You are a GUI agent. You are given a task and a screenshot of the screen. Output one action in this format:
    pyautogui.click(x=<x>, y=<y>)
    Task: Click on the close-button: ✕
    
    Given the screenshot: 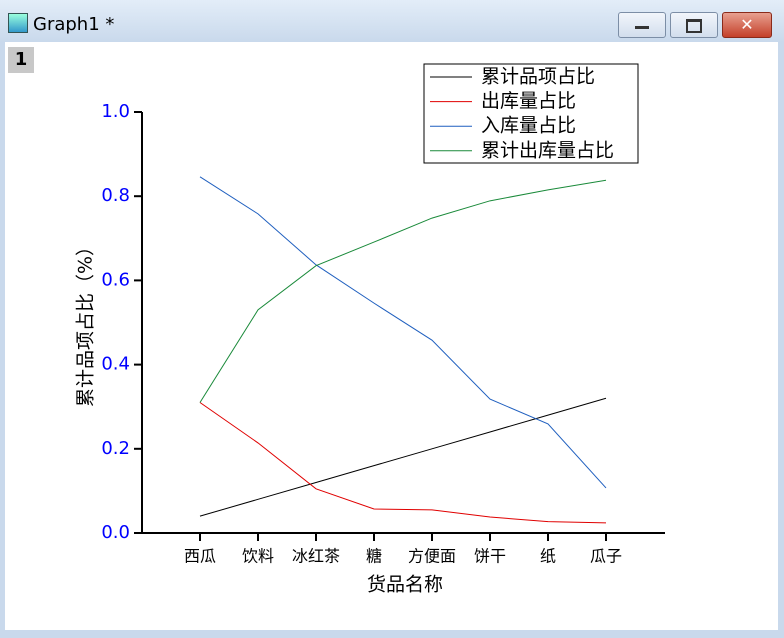 What is the action you would take?
    pyautogui.click(x=747, y=25)
    